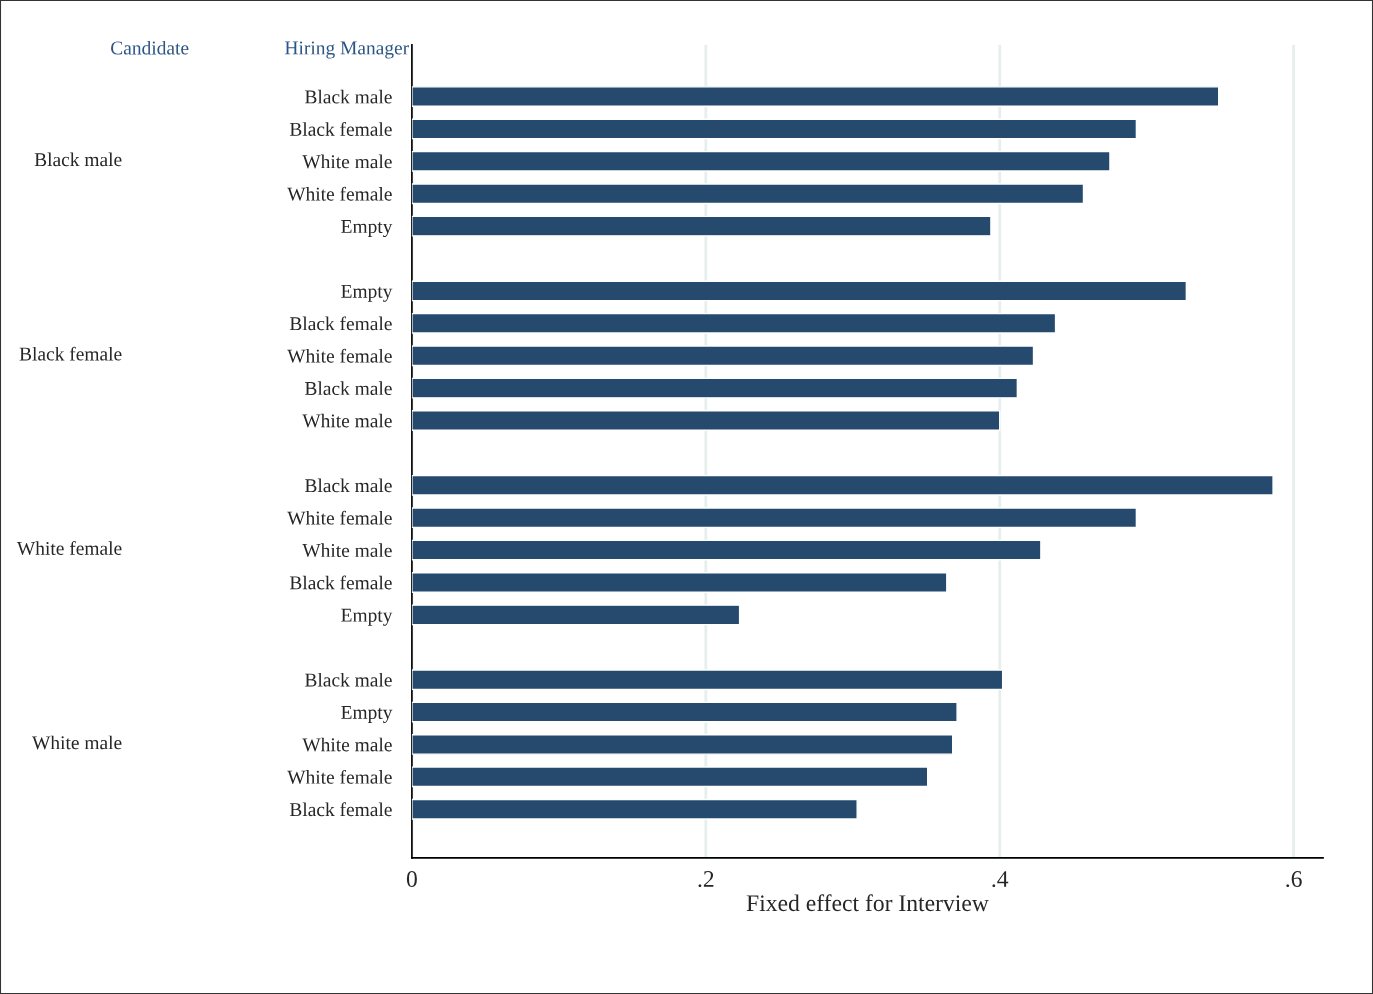 This screenshot has width=1373, height=994. What do you see at coordinates (411, 879) in the screenshot?
I see `x-tick-label: 0` at bounding box center [411, 879].